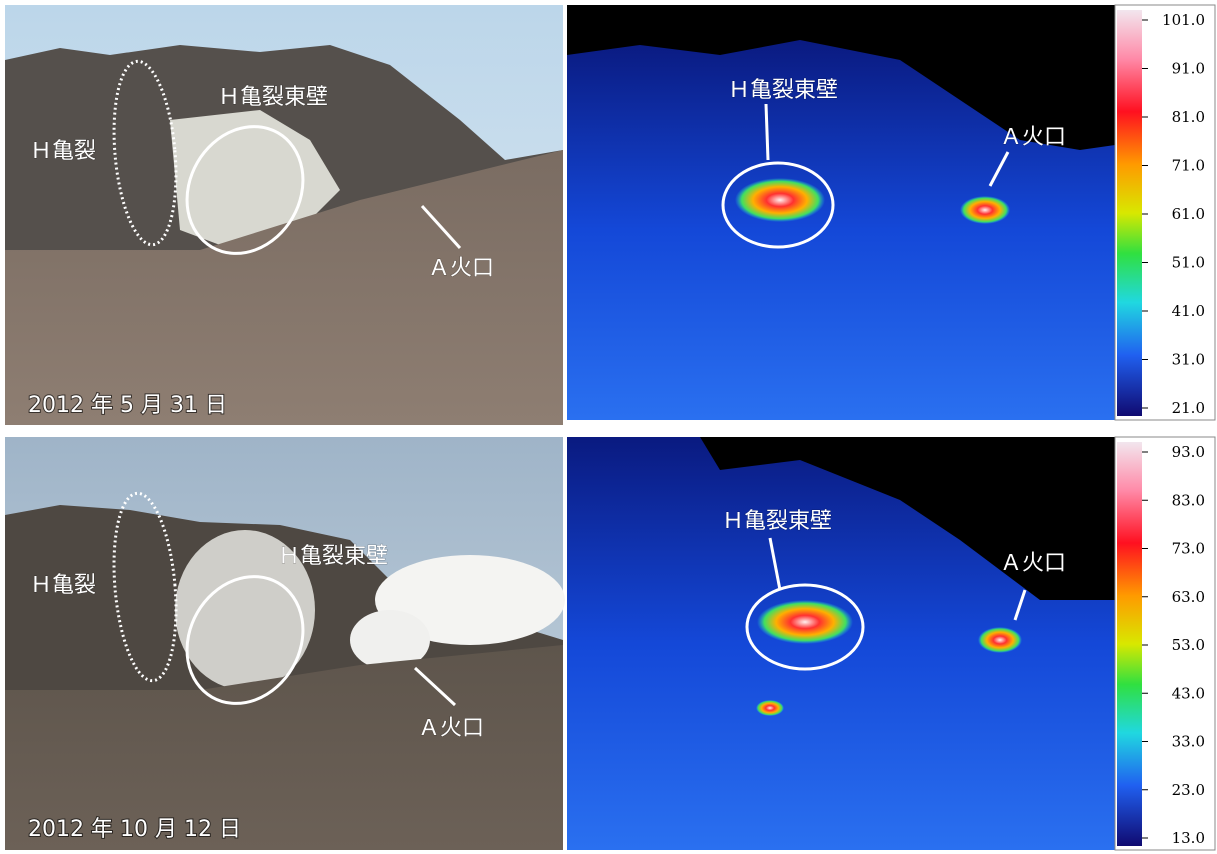  What do you see at coordinates (1188, 693) in the screenshot?
I see `colorbar-tick-label: 43.0` at bounding box center [1188, 693].